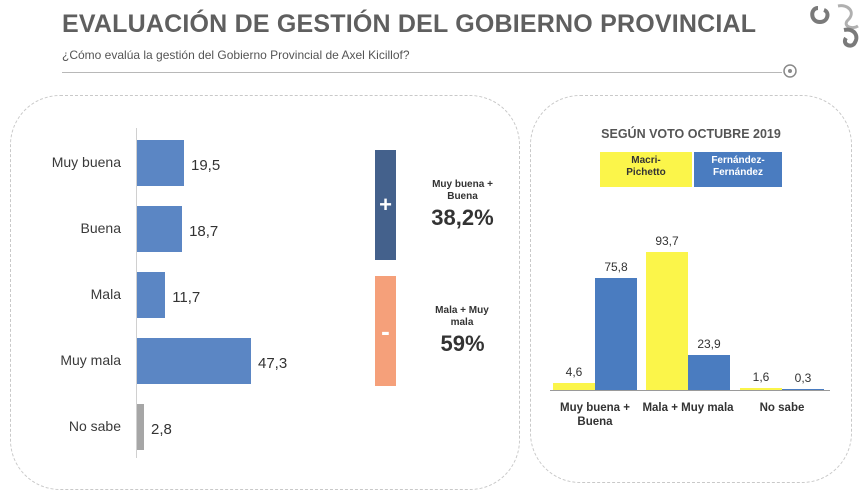 The height and width of the screenshot is (503, 862). What do you see at coordinates (667, 241) in the screenshot?
I see `value-label: 93,7` at bounding box center [667, 241].